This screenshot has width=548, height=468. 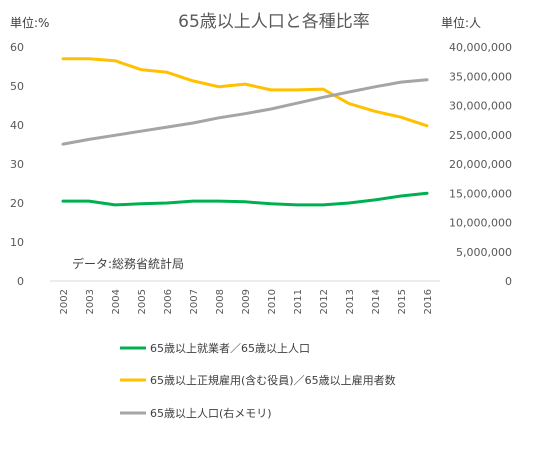 I want to click on x-tick-label: 2015, so click(x=402, y=301).